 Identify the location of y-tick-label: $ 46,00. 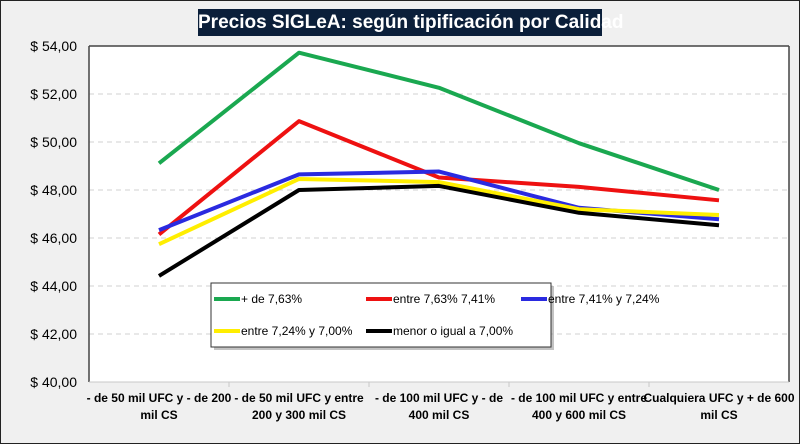
(53, 238).